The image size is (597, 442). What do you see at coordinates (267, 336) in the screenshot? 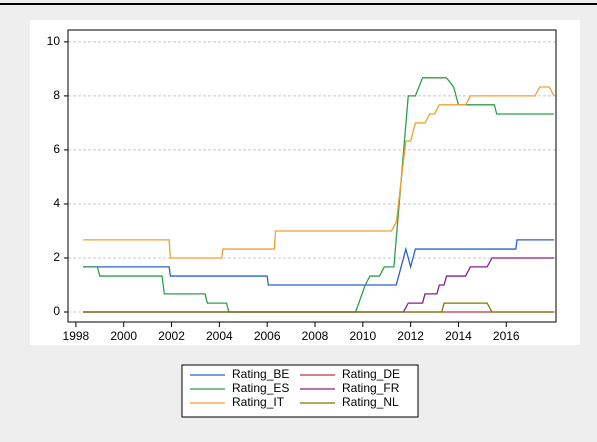
I see `x-tick-label: 2006` at bounding box center [267, 336].